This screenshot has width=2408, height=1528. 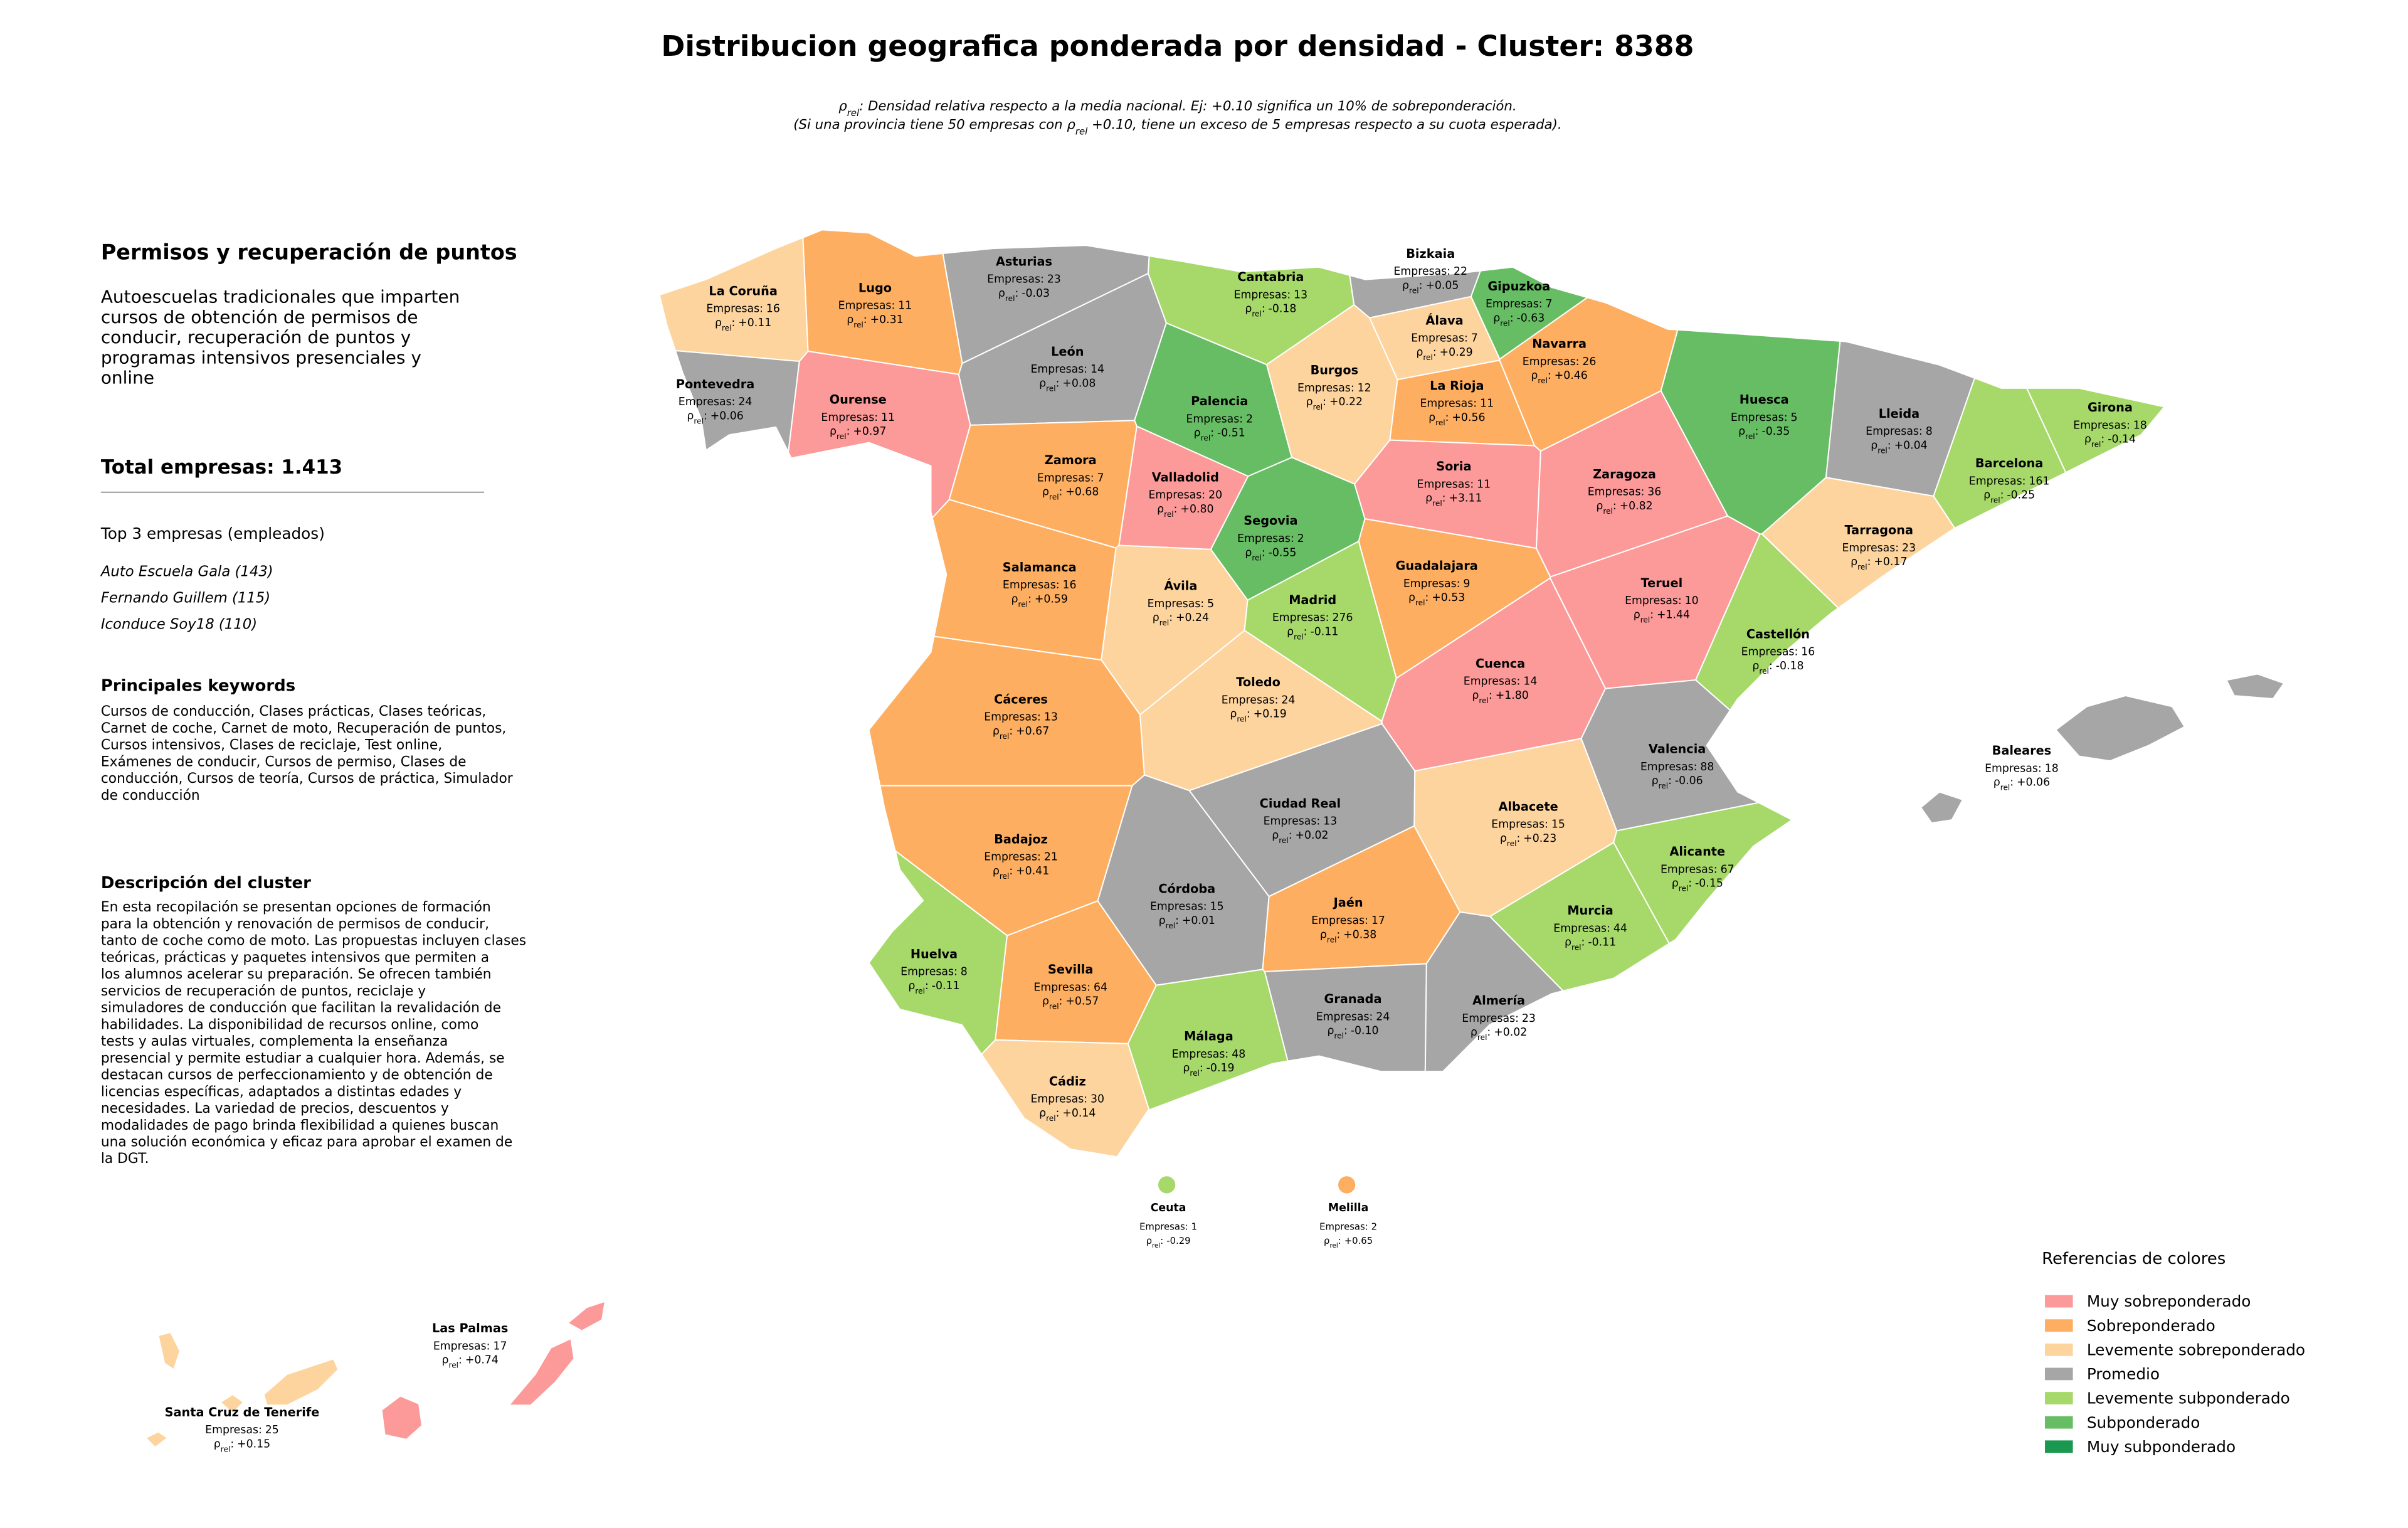 What do you see at coordinates (1498, 1001) in the screenshot?
I see `region-name: Almería` at bounding box center [1498, 1001].